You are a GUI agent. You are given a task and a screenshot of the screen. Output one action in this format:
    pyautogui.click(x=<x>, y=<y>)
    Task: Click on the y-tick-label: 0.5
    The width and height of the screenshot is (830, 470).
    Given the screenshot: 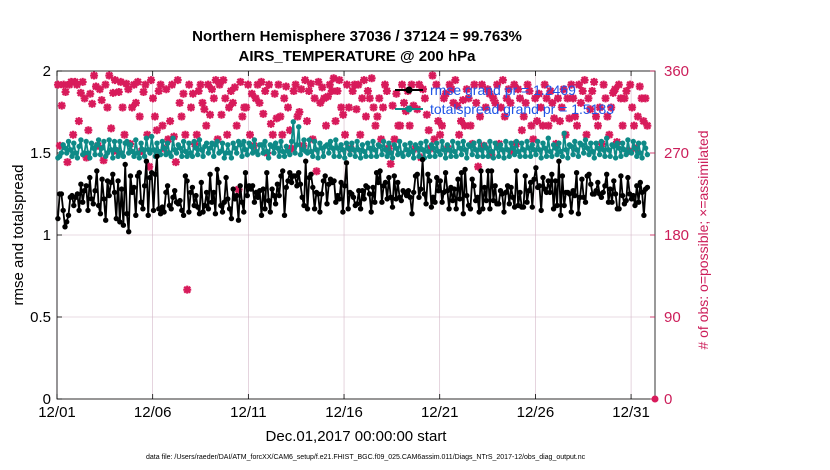 What is the action you would take?
    pyautogui.click(x=40, y=317)
    